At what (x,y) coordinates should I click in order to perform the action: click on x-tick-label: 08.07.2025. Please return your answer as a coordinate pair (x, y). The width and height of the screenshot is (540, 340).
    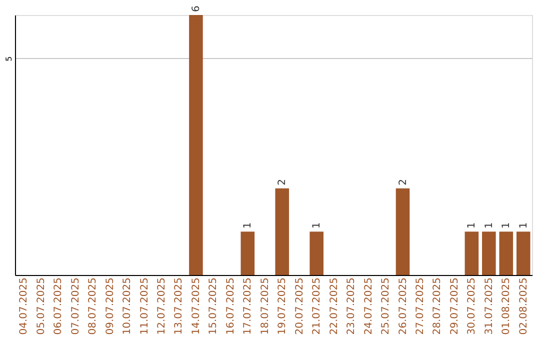
    Looking at the image, I should click on (93, 306).